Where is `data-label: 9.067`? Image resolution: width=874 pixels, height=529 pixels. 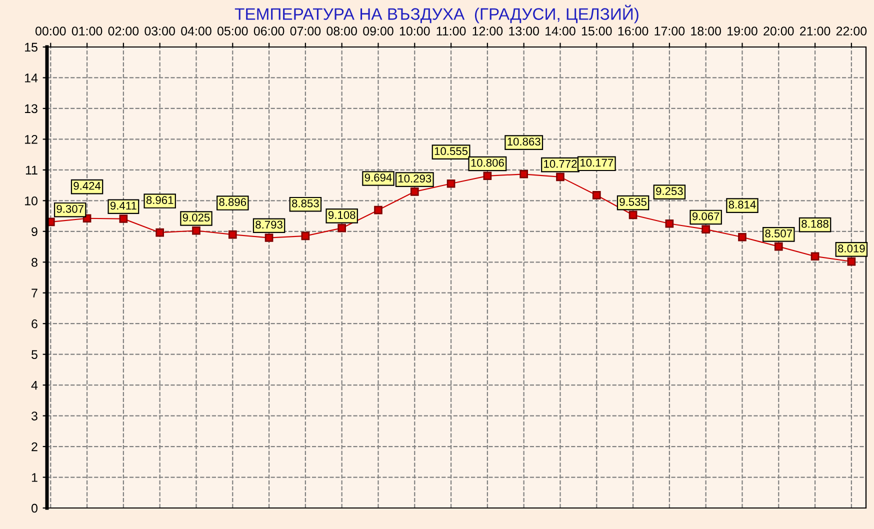 data-label: 9.067 is located at coordinates (706, 216).